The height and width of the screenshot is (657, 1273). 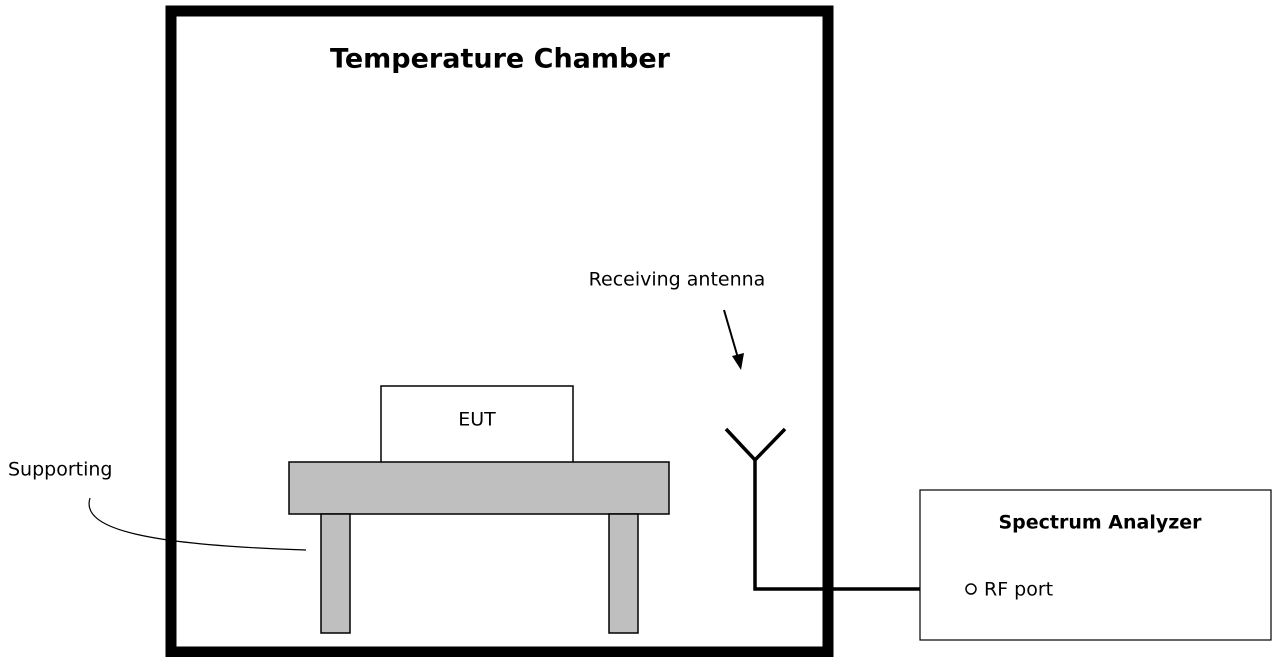 I want to click on antenna-label: Receiving antenna, so click(x=677, y=280).